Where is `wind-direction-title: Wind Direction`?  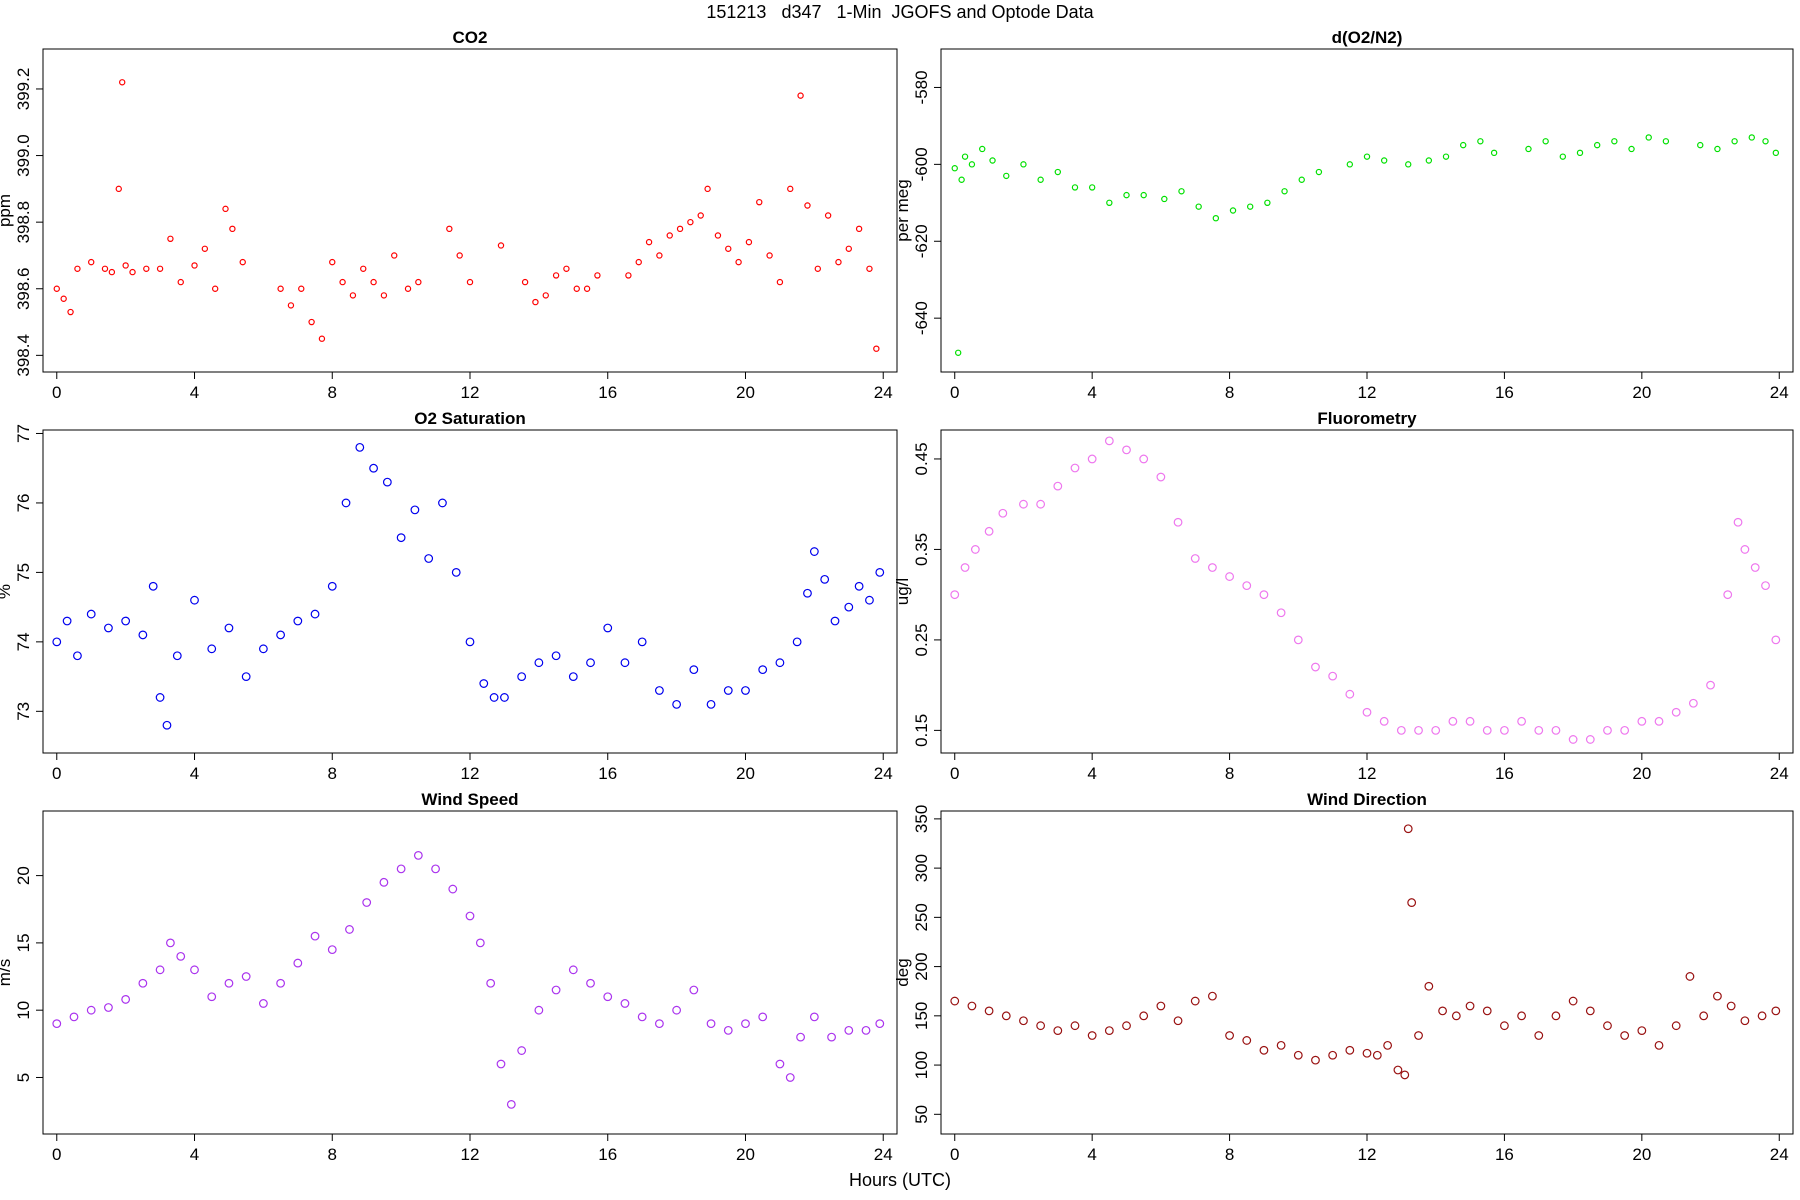
wind-direction-title: Wind Direction is located at coordinates (1367, 799).